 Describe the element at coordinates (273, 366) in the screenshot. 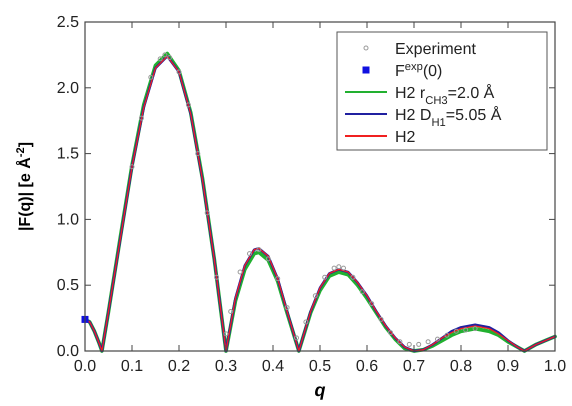

I see `x-tick-label: 0.4` at that location.